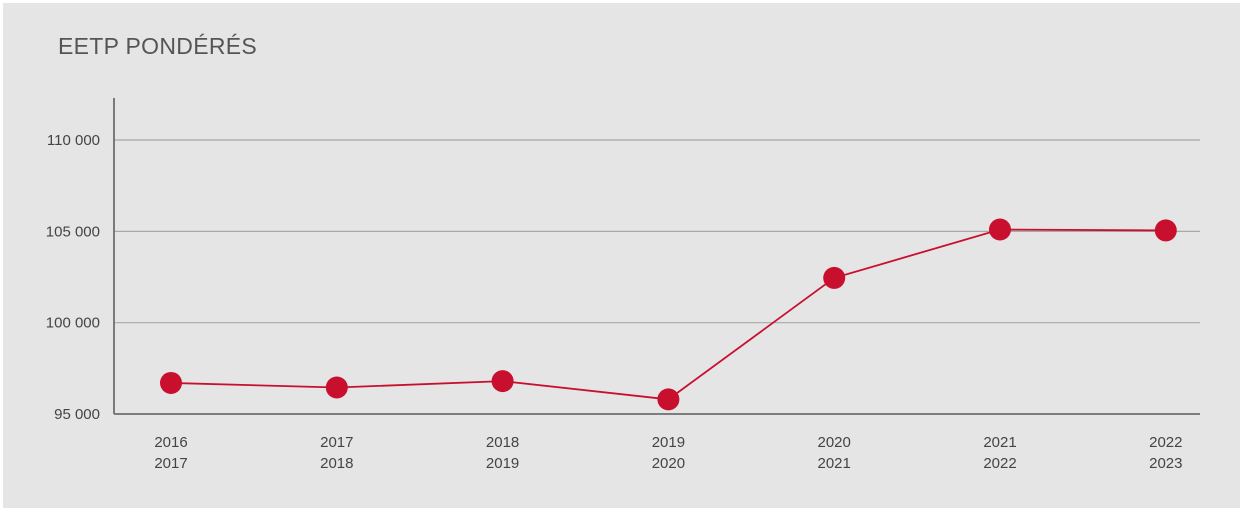 The height and width of the screenshot is (513, 1247). I want to click on x-tick-label: 2016 2017, so click(170, 453).